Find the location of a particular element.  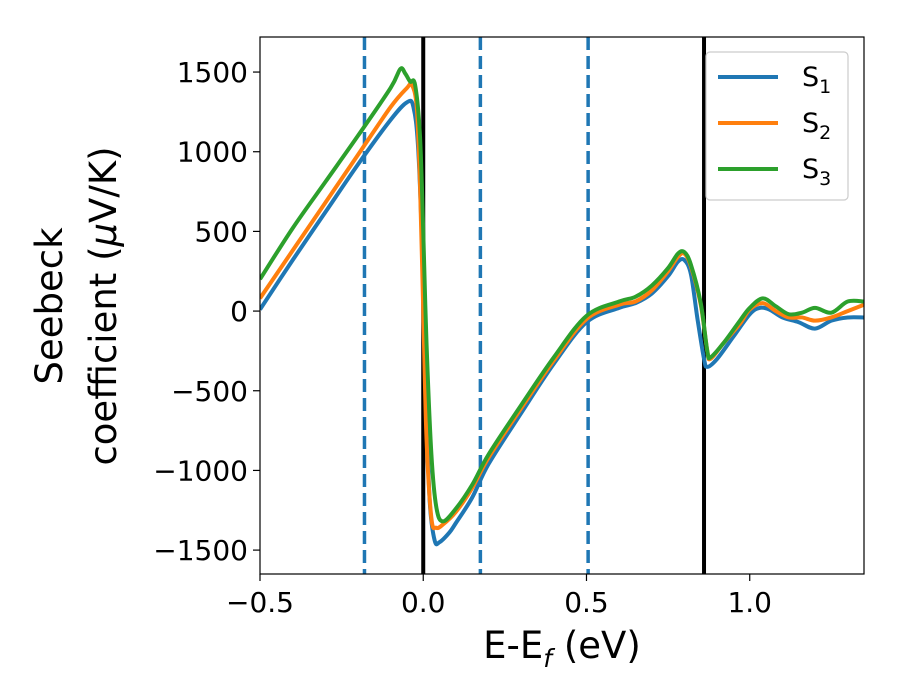

y-tick-label: 1000 is located at coordinates (212, 152).